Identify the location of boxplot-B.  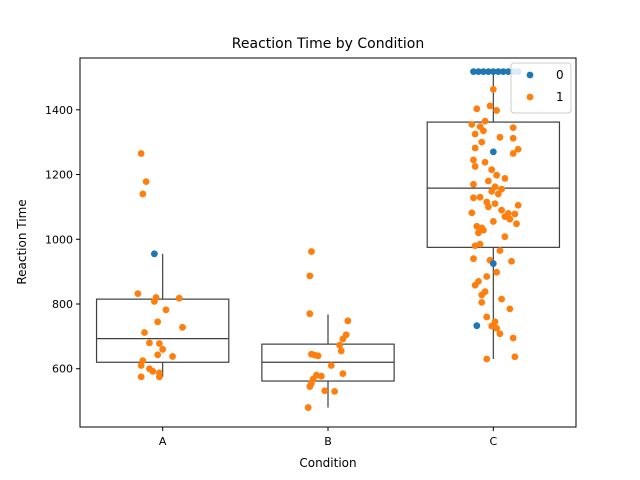
(328, 361).